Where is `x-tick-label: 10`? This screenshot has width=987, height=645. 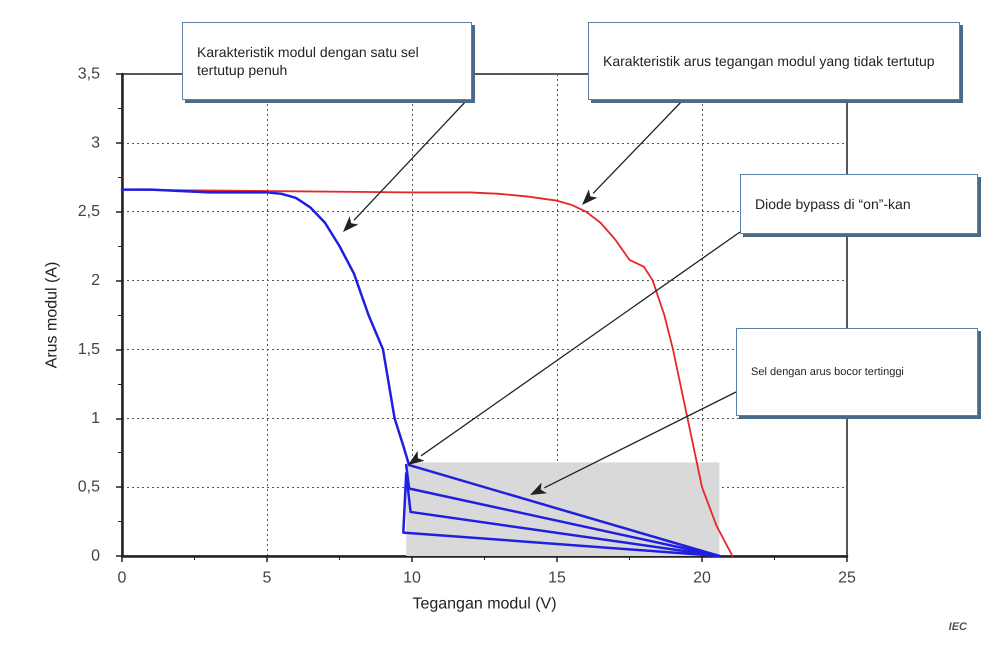
x-tick-label: 10 is located at coordinates (412, 578).